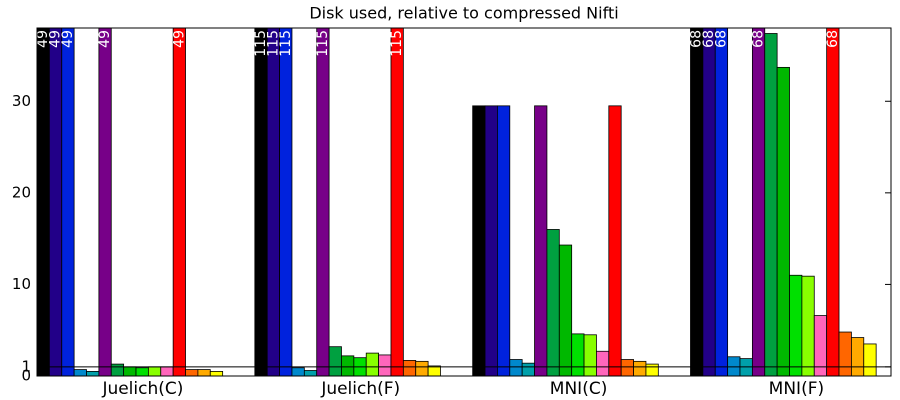 Image resolution: width=900 pixels, height=400 pixels. Describe the element at coordinates (21, 101) in the screenshot. I see `y-tick-label: 30` at that location.